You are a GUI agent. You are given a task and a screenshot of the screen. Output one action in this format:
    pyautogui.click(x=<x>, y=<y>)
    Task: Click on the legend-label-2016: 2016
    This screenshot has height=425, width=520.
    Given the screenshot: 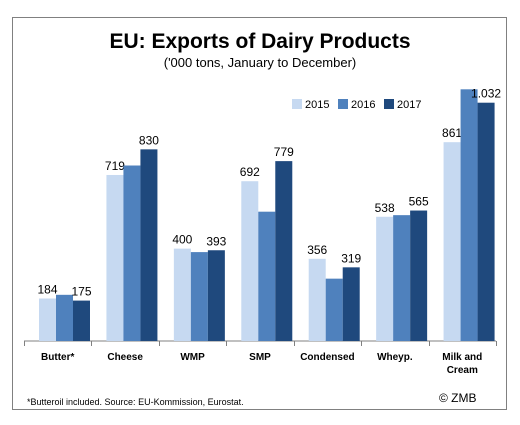 What is the action you would take?
    pyautogui.click(x=363, y=105)
    